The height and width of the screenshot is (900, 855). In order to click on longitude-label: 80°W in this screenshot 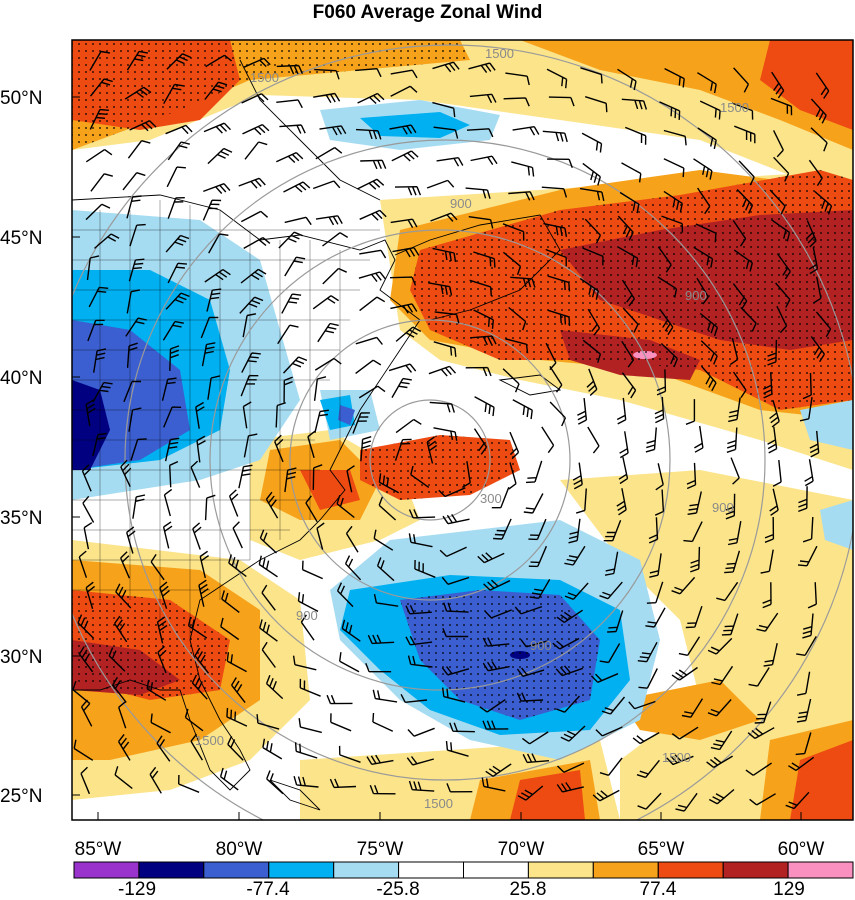, I will do `click(239, 849)`.